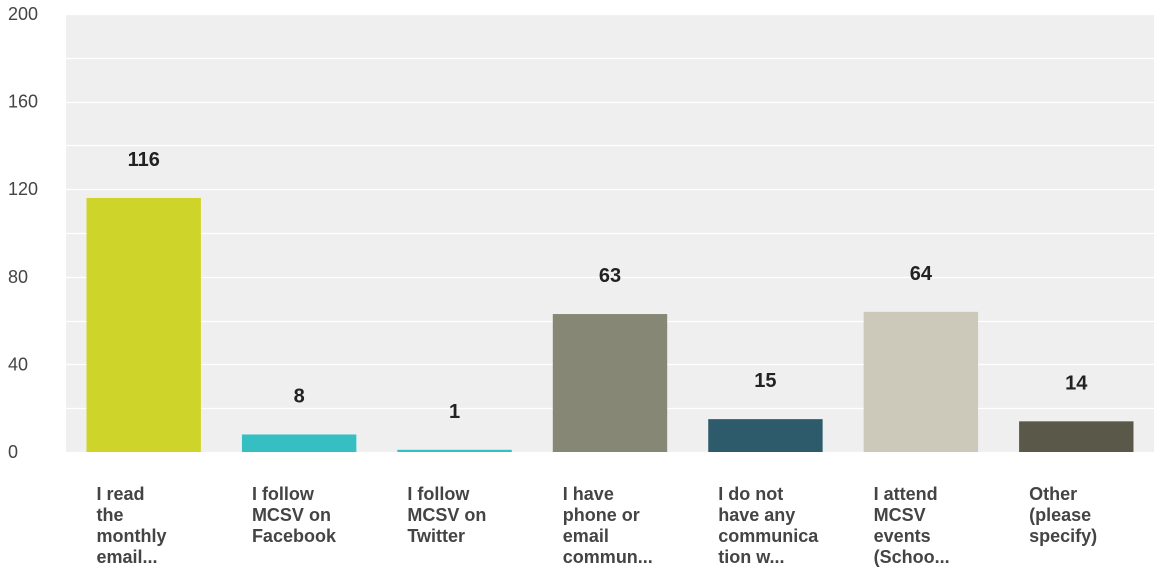 Image resolution: width=1154 pixels, height=586 pixels. Describe the element at coordinates (1053, 494) in the screenshot. I see `x-tick-label-line: Other` at that location.